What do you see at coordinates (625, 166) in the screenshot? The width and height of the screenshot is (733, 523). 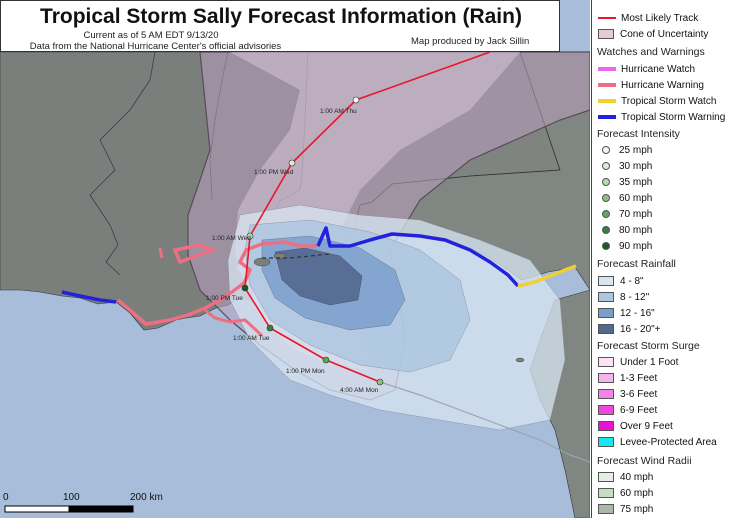 I see `legend-intensity-30: 30 mph` at bounding box center [625, 166].